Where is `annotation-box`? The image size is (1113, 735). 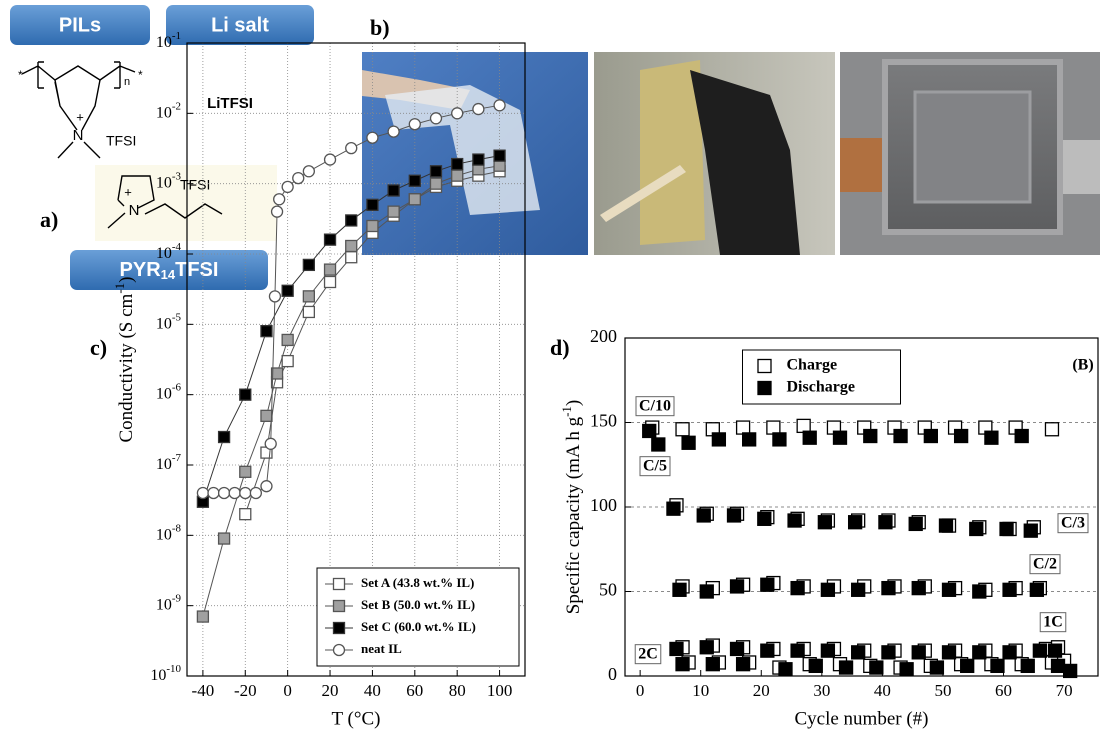 annotation-box is located at coordinates (655, 466).